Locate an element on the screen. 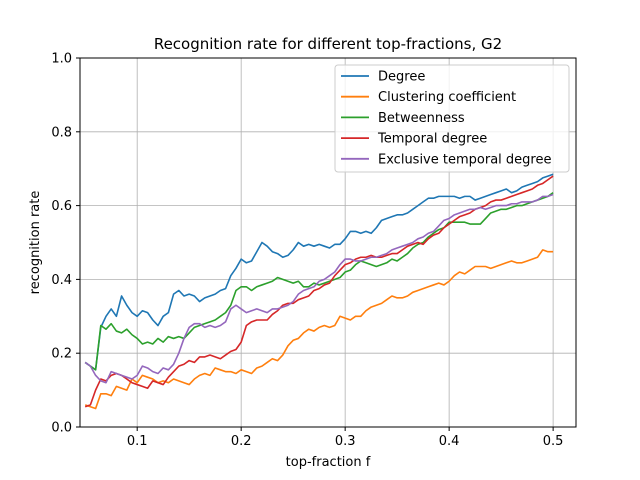 This screenshot has height=480, width=640. legend-label: Degree is located at coordinates (401, 77).